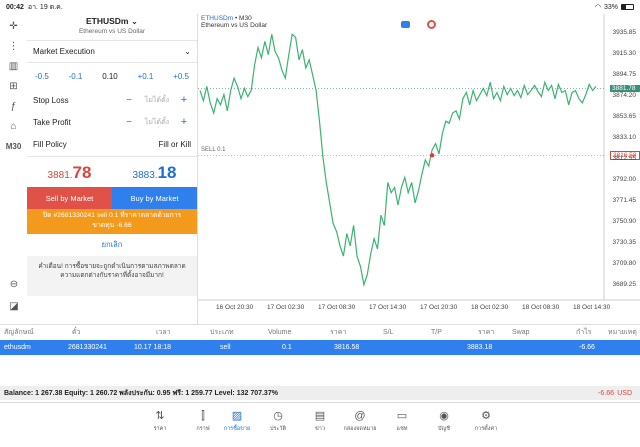 The image size is (640, 447). I want to click on trade-icon: ▨, so click(237, 416).